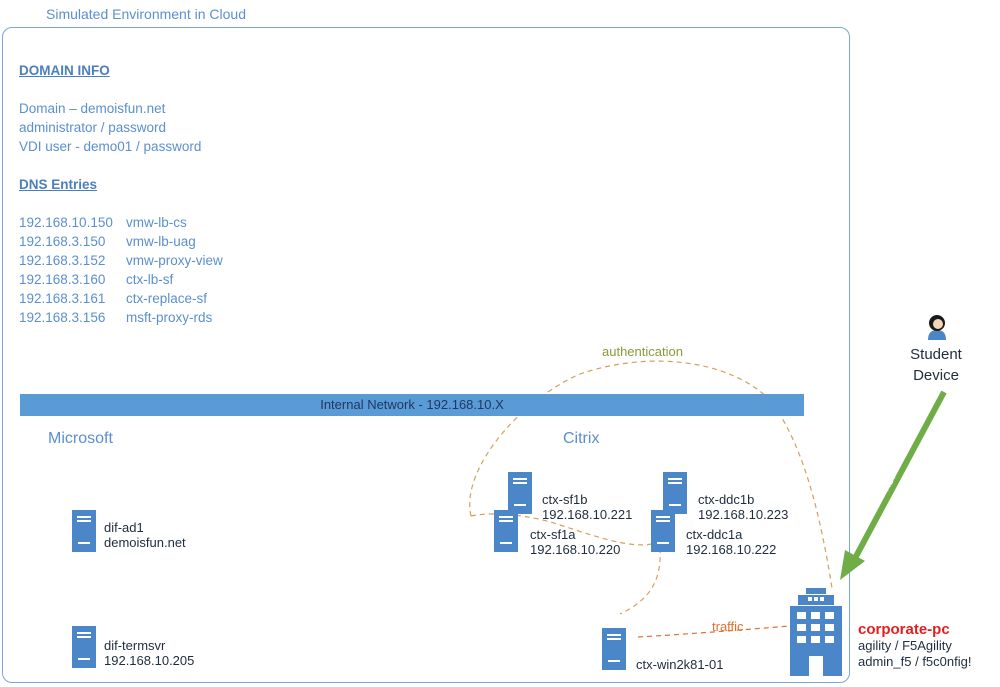  I want to click on dns-heading: DNS Entries, so click(58, 184).